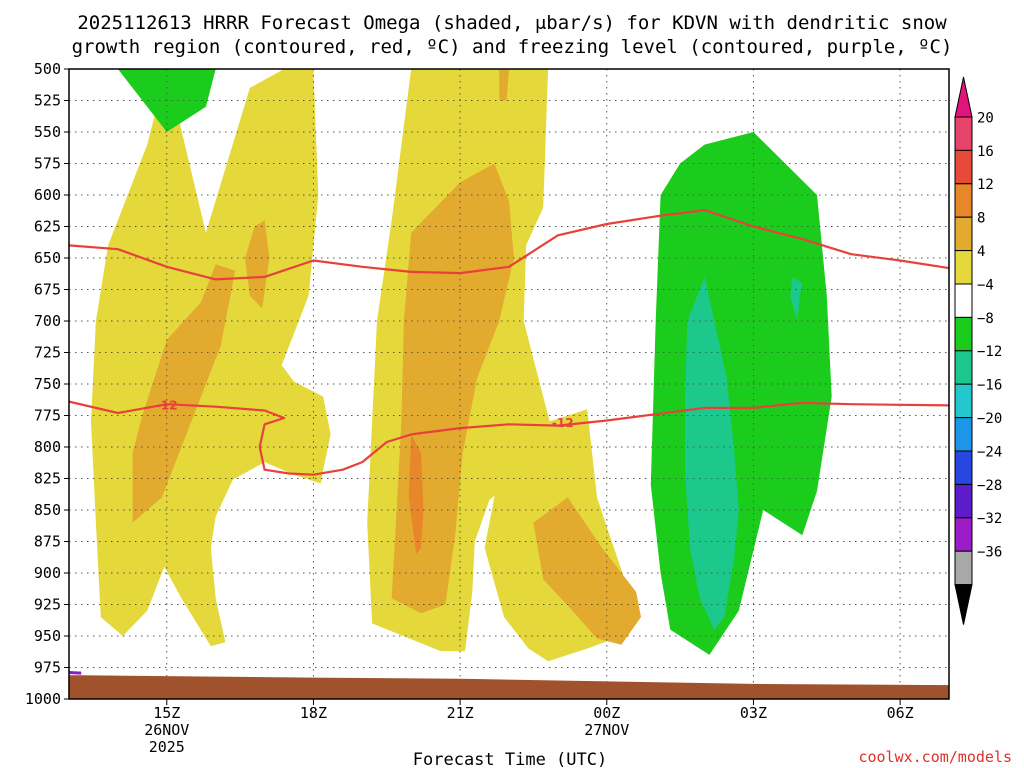  I want to click on colorbar-label-13: −36, so click(989, 553).